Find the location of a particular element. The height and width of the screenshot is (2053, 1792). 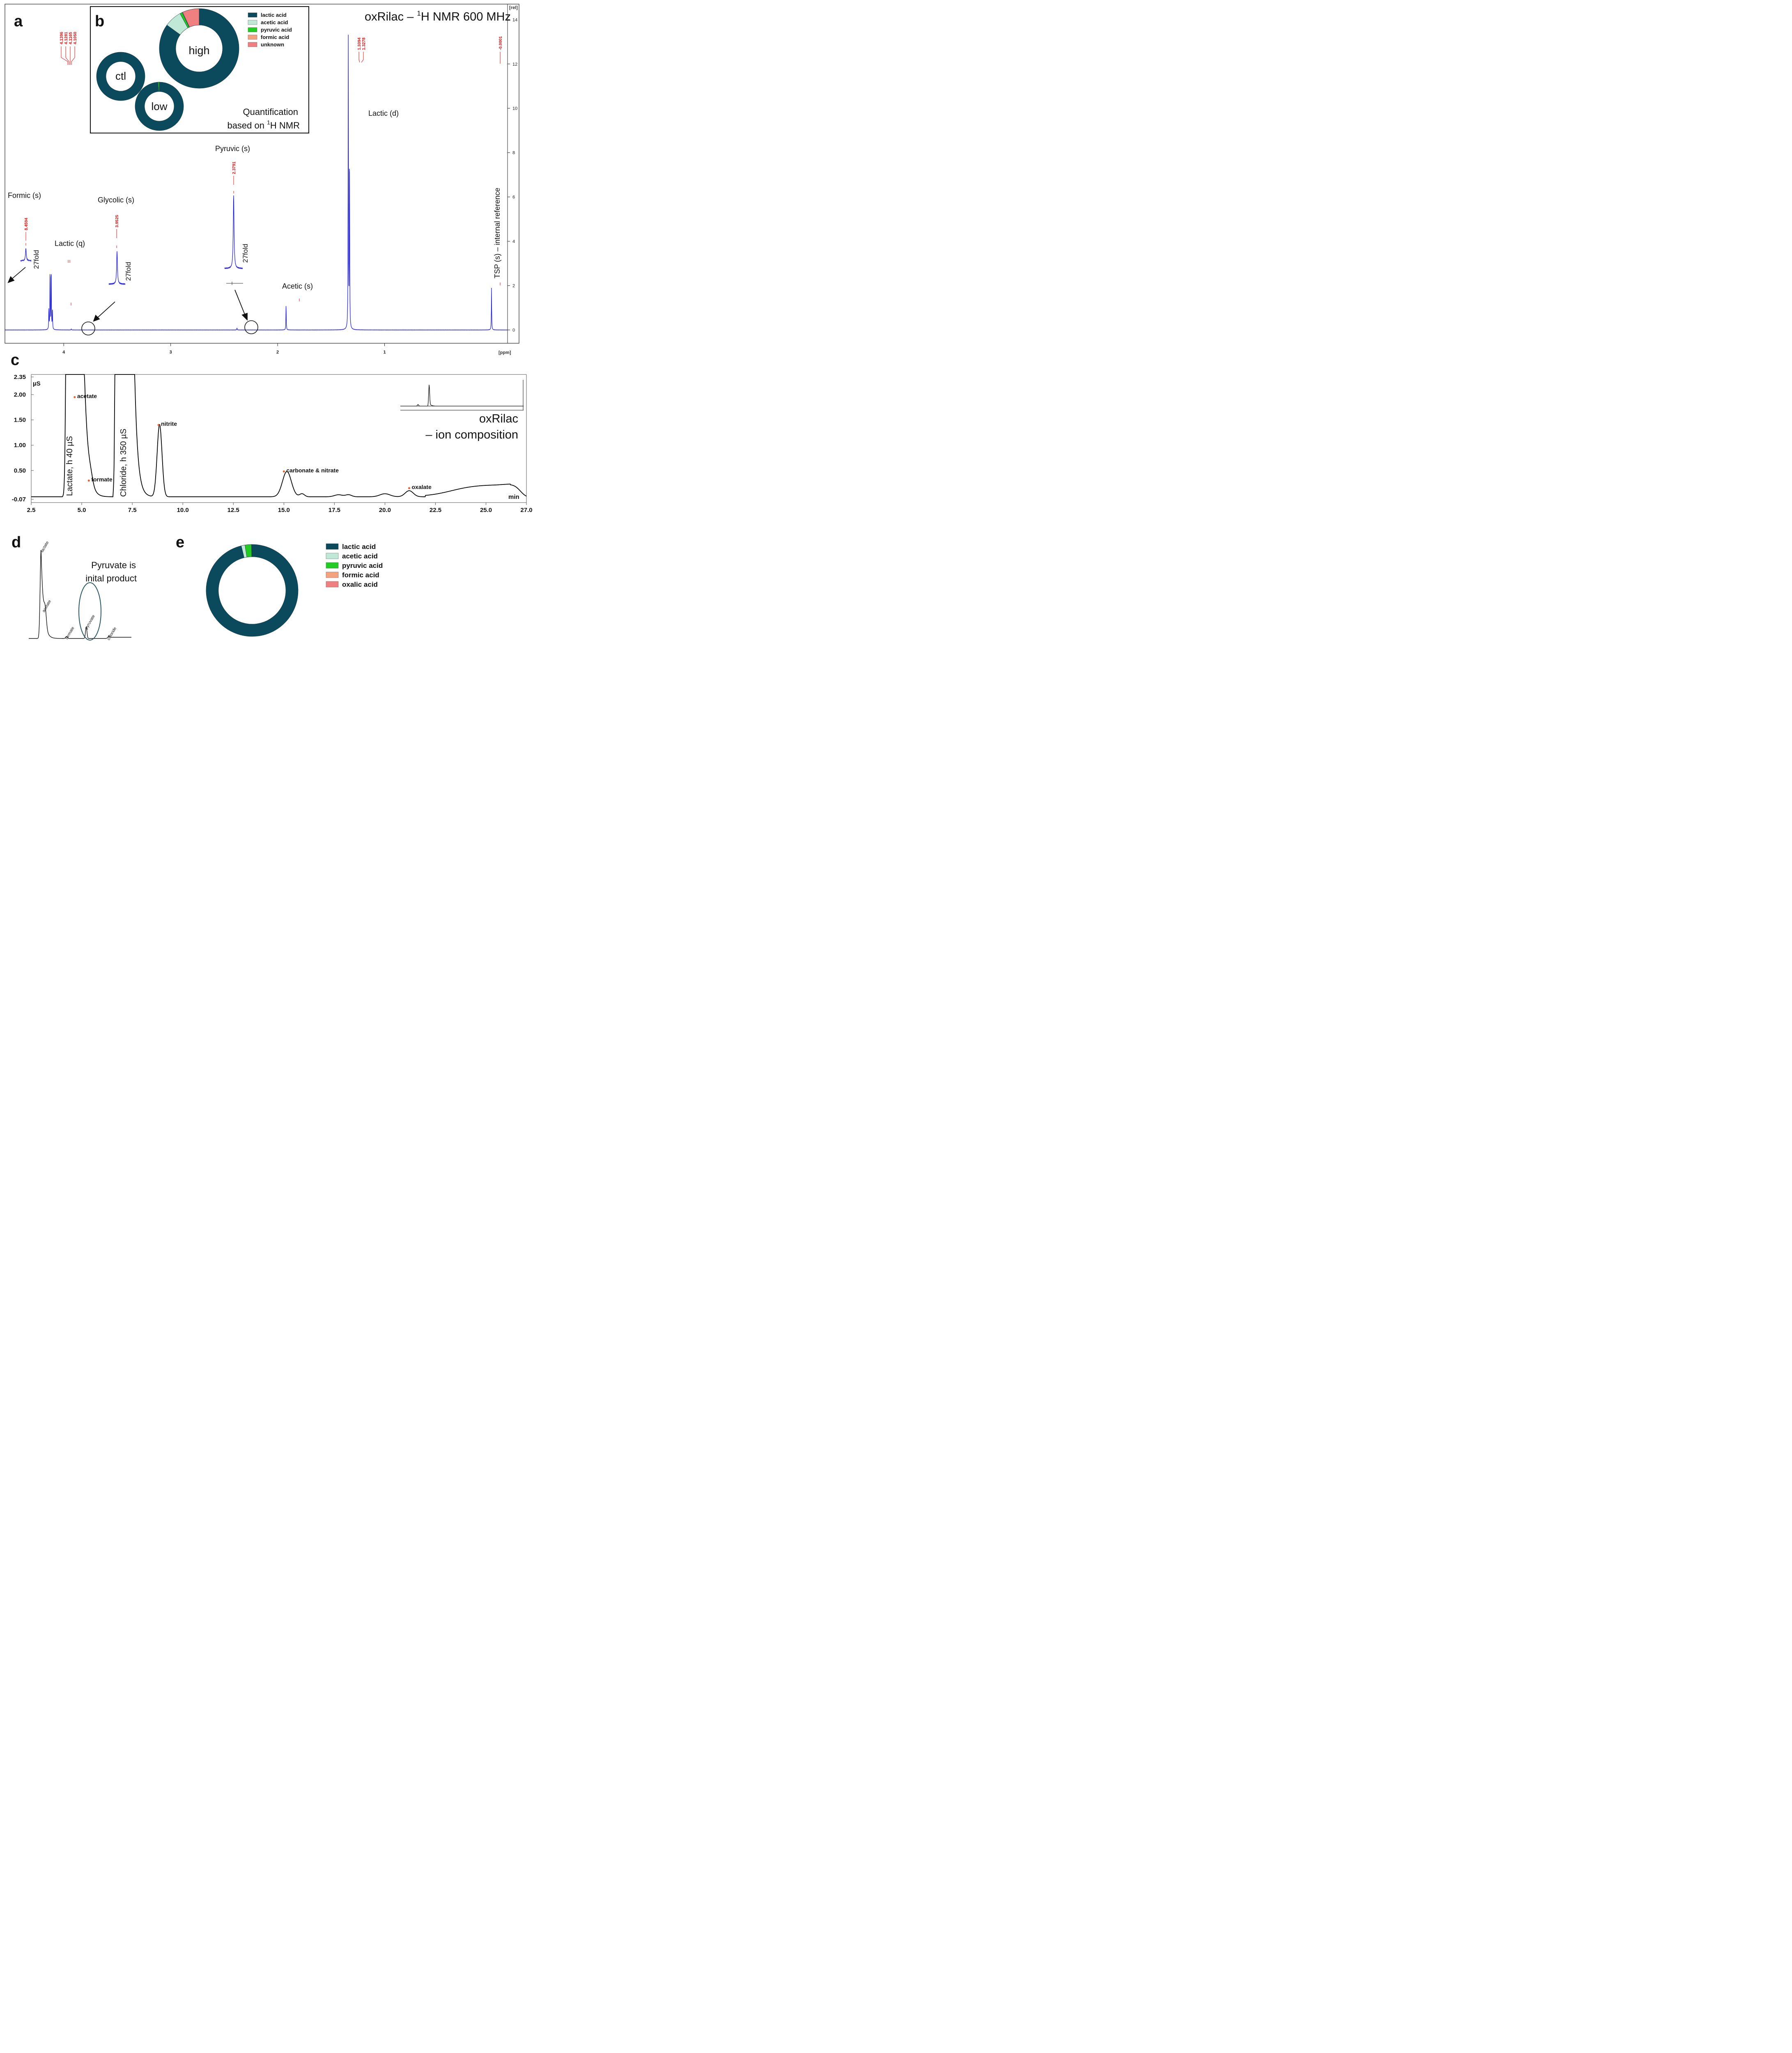

panel-c-title-line2: – ion composition is located at coordinates (471, 435).